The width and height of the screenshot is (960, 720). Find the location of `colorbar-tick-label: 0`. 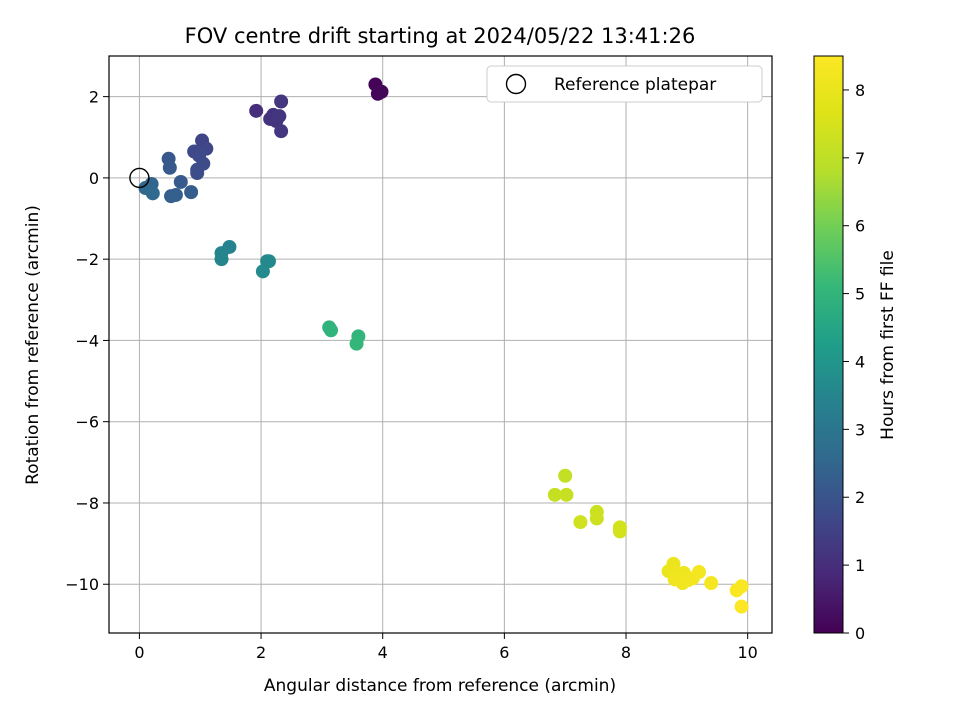

colorbar-tick-label: 0 is located at coordinates (860, 633).